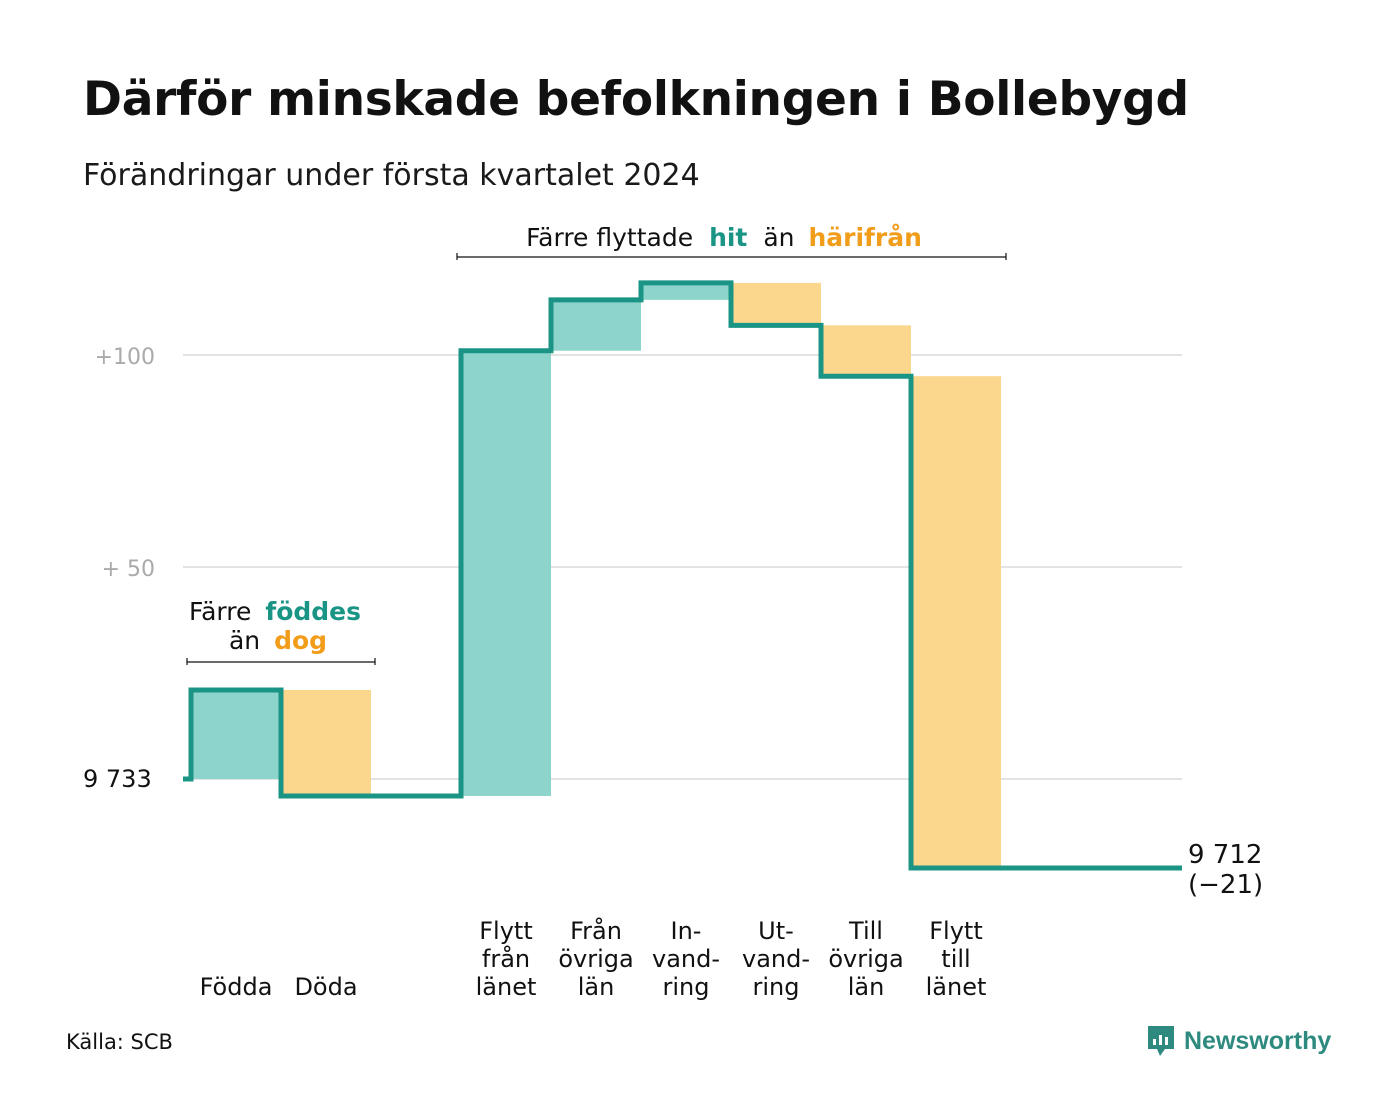 This screenshot has width=1400, height=1120. I want to click on y-tick-label: +100, so click(125, 357).